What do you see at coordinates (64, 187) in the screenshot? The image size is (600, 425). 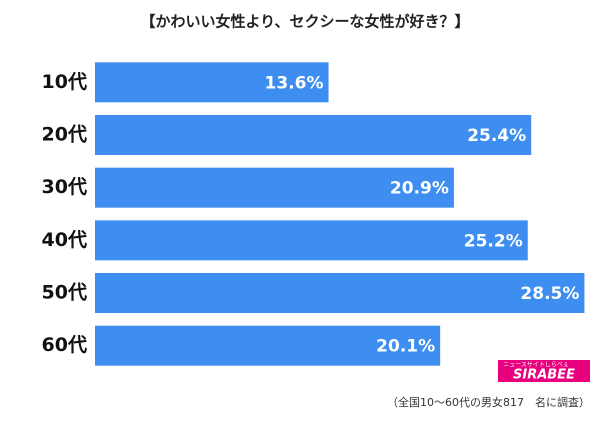 I see `y-tick-label: 30代` at bounding box center [64, 187].